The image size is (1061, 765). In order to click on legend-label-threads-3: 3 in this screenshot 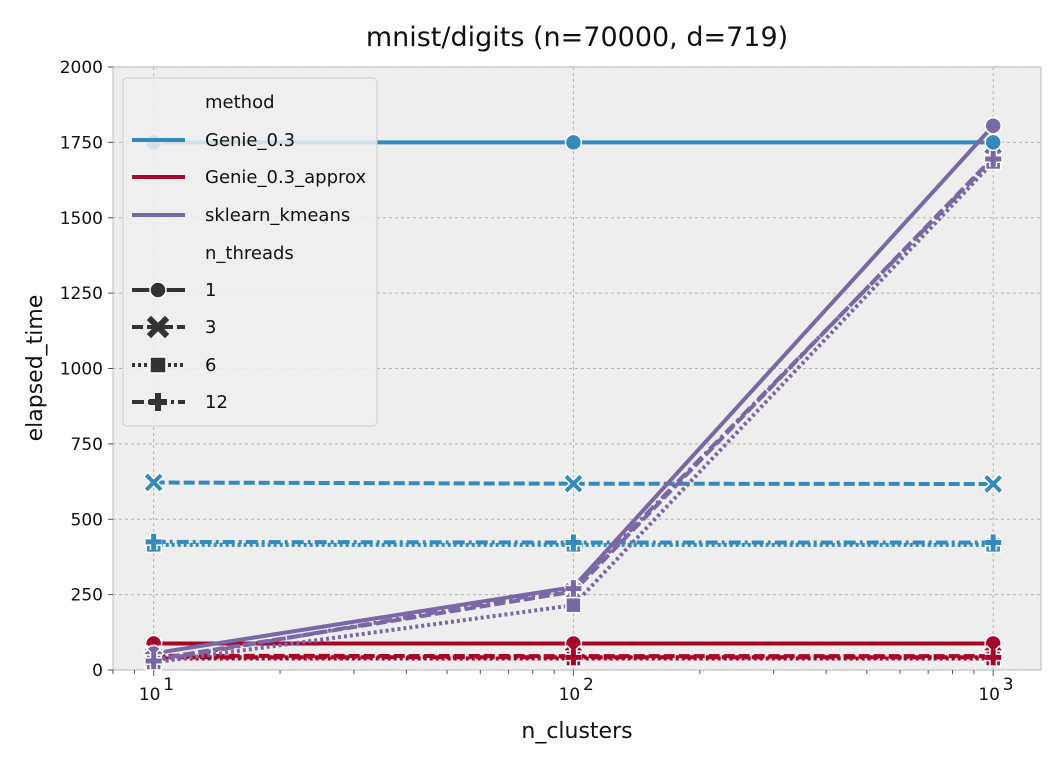, I will do `click(210, 327)`.